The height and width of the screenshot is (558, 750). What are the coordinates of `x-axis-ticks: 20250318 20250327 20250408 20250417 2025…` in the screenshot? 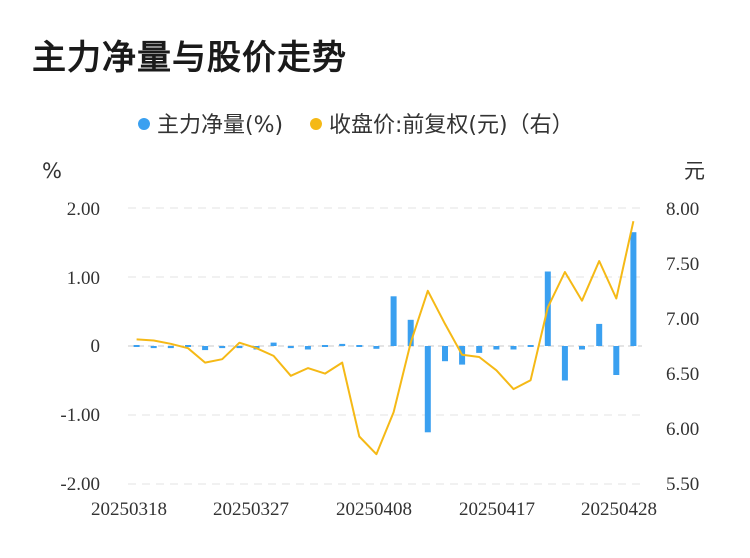 It's located at (374, 509).